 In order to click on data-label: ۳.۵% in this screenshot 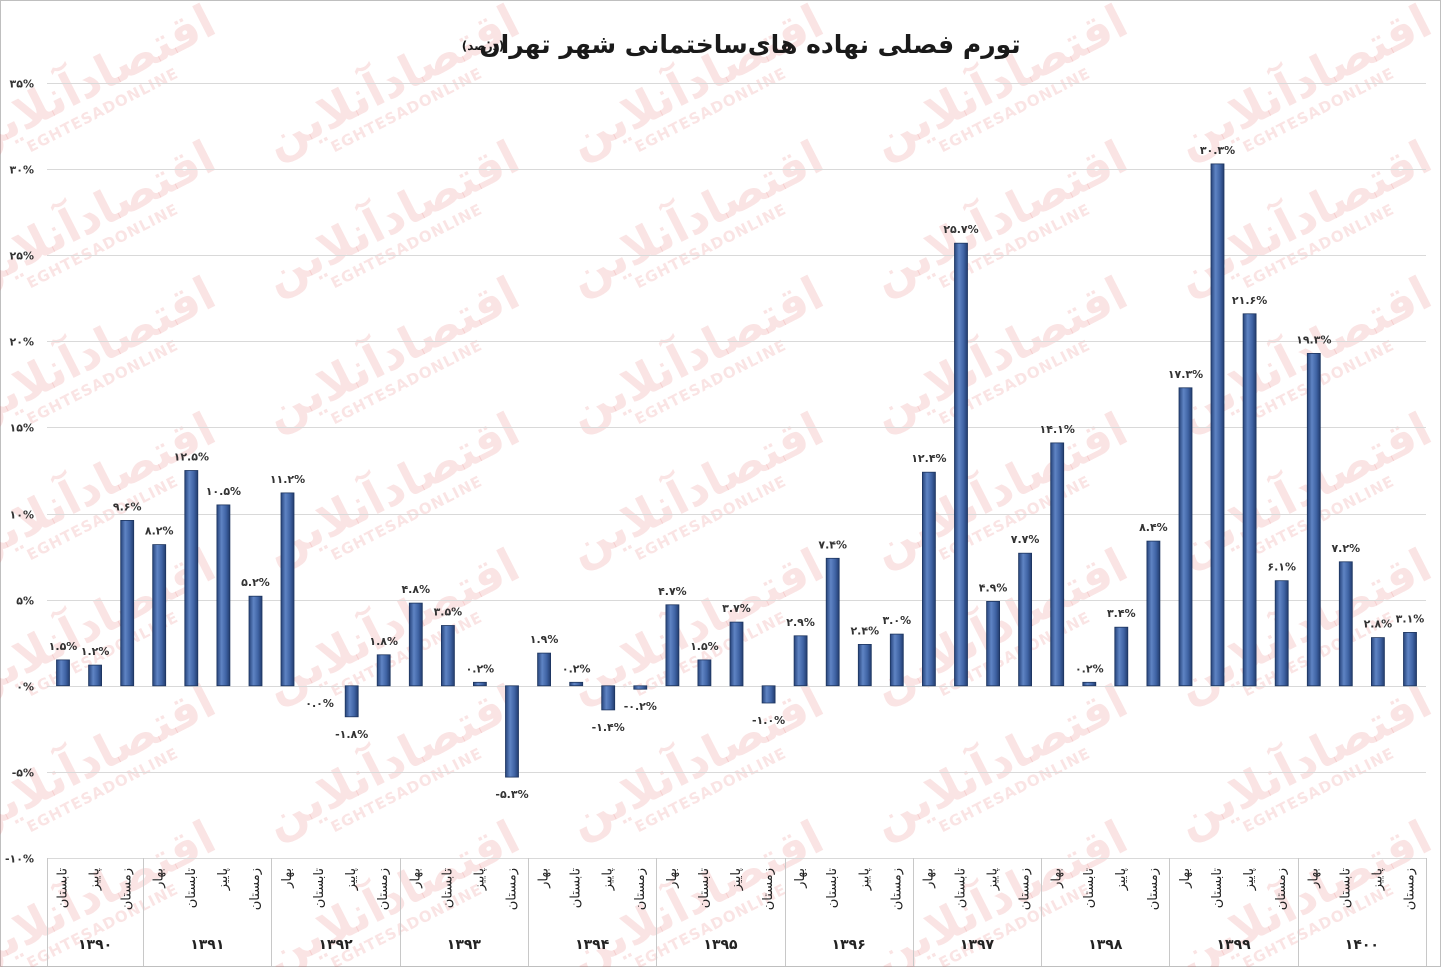, I will do `click(448, 612)`.